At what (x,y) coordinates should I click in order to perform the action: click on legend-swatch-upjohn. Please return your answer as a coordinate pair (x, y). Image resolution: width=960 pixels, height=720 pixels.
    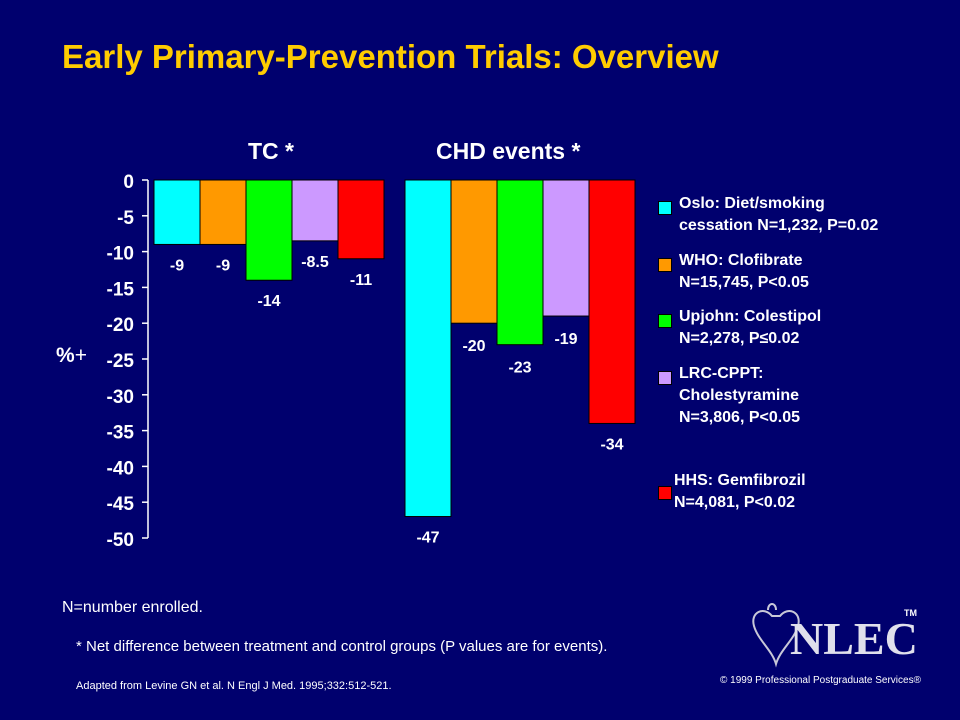
    Looking at the image, I should click on (665, 321).